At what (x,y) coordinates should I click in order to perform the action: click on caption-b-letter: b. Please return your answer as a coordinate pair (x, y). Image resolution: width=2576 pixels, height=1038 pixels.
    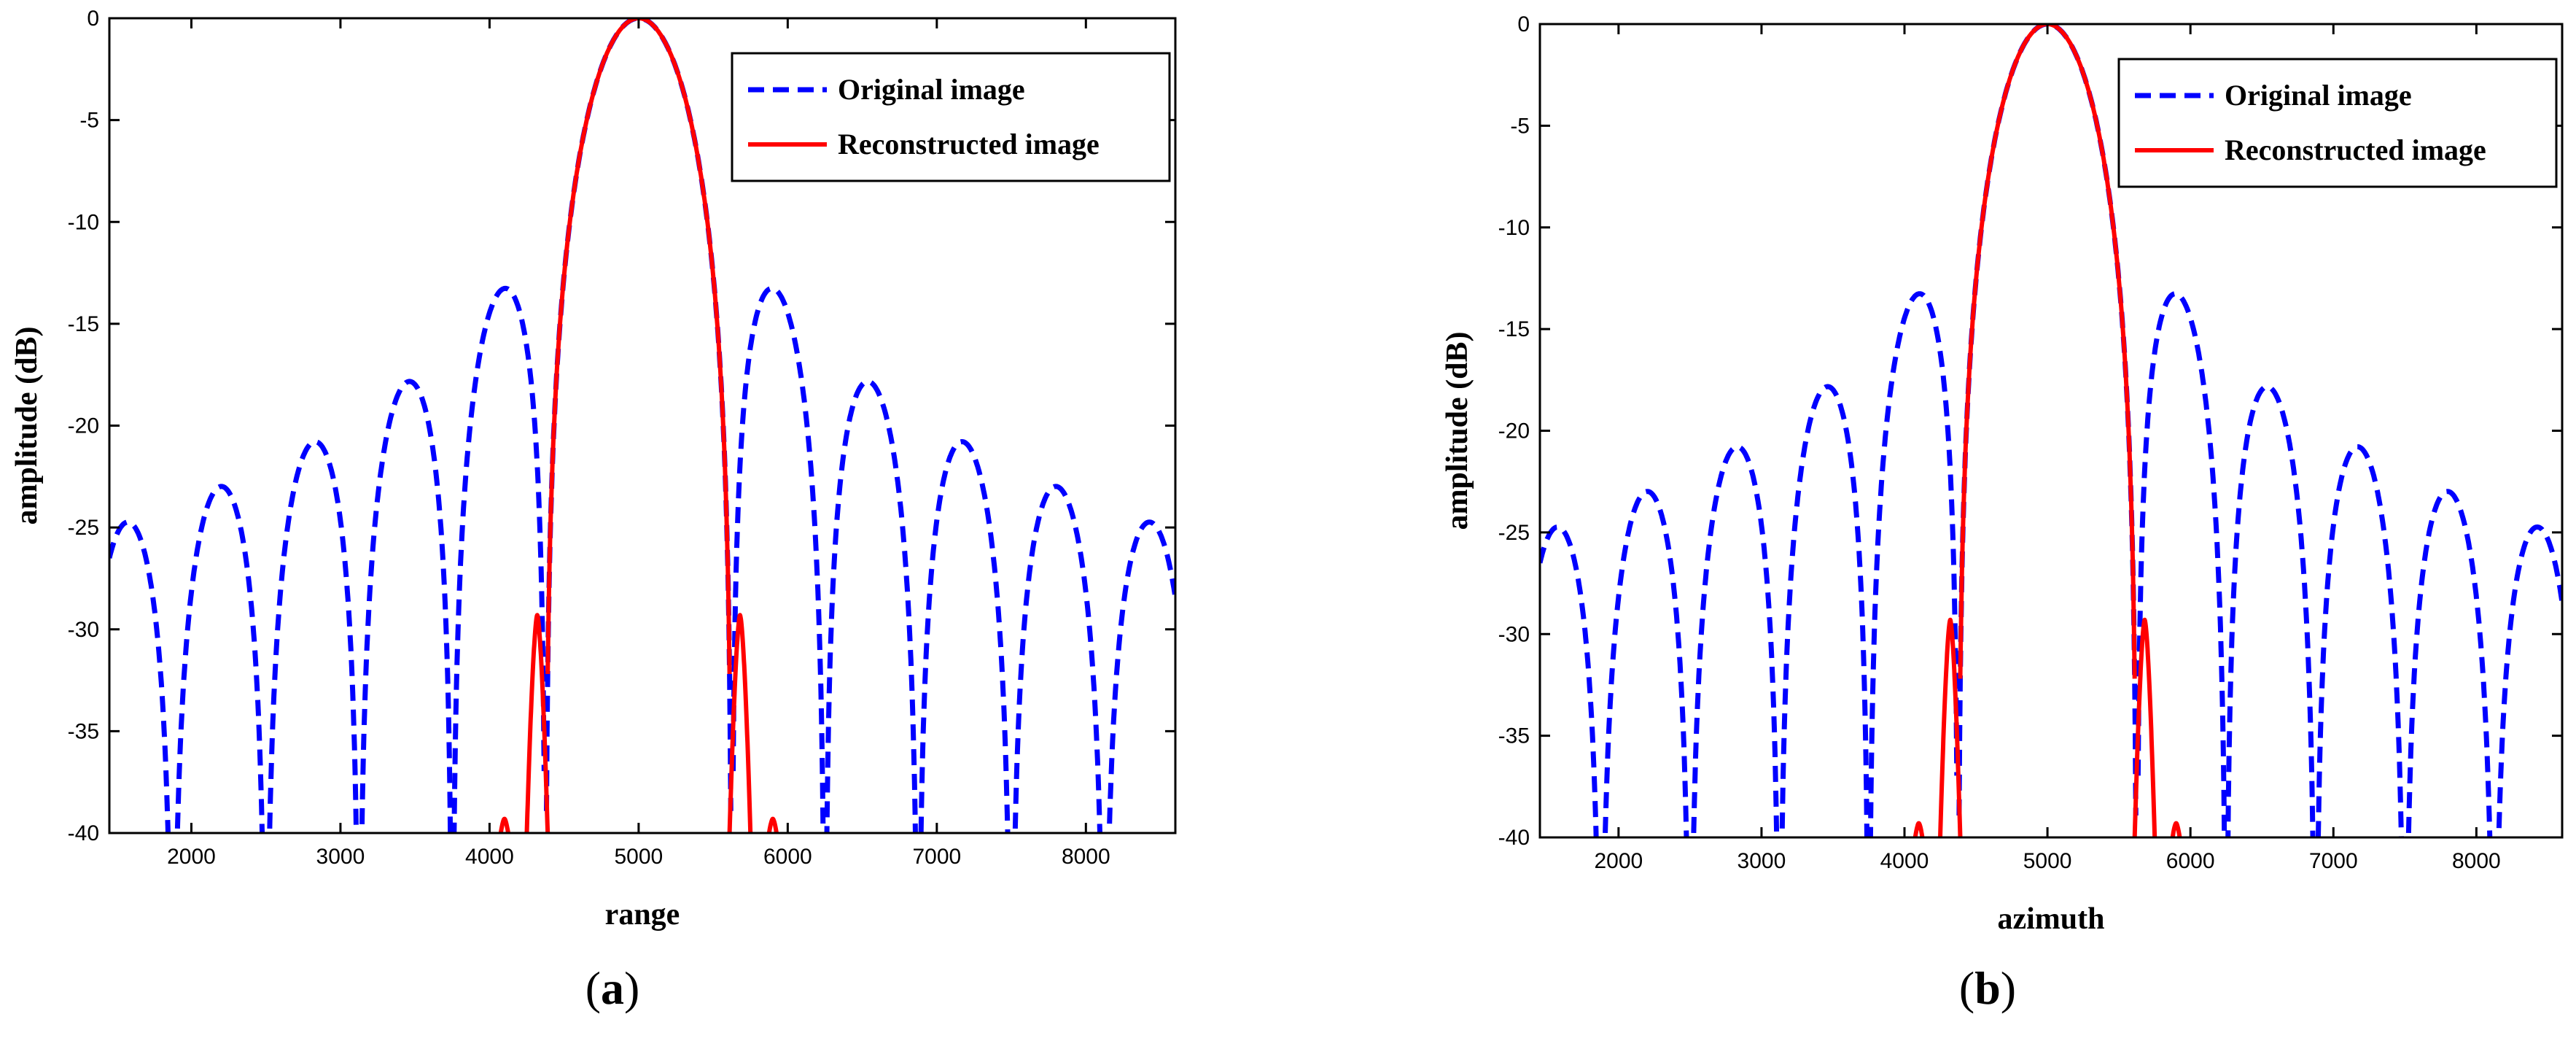
    Looking at the image, I should click on (1987, 988).